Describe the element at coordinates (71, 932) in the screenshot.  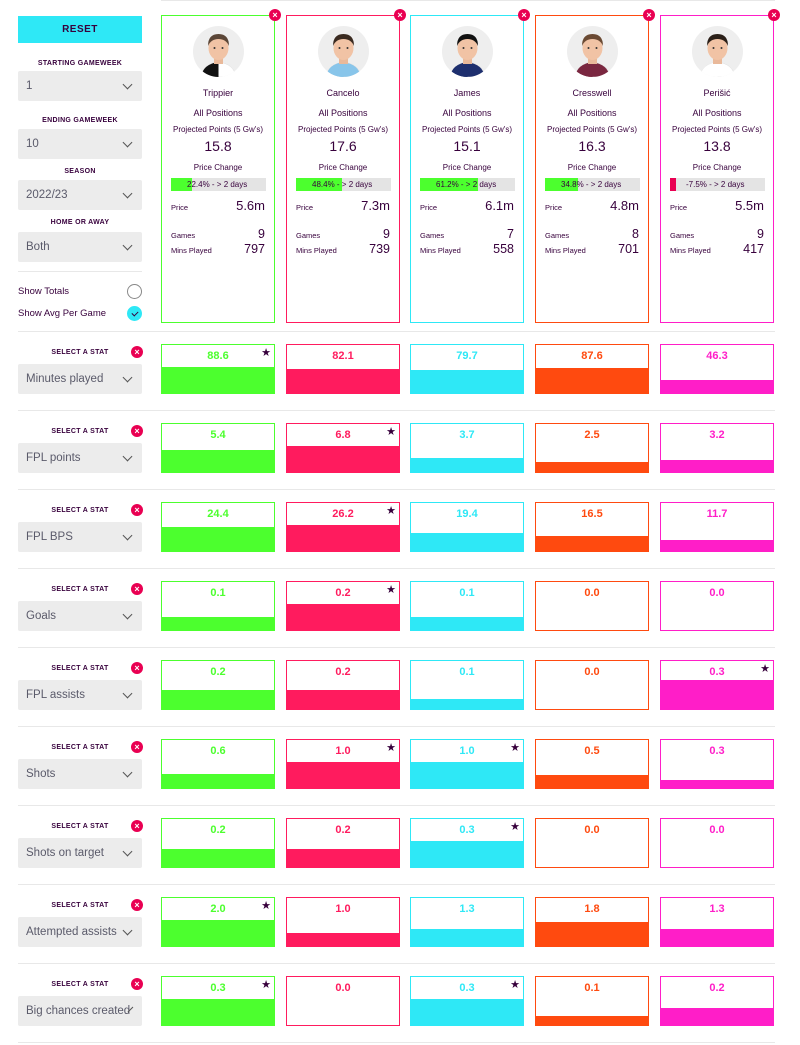
I see `stat-select-value: Attempted assists` at that location.